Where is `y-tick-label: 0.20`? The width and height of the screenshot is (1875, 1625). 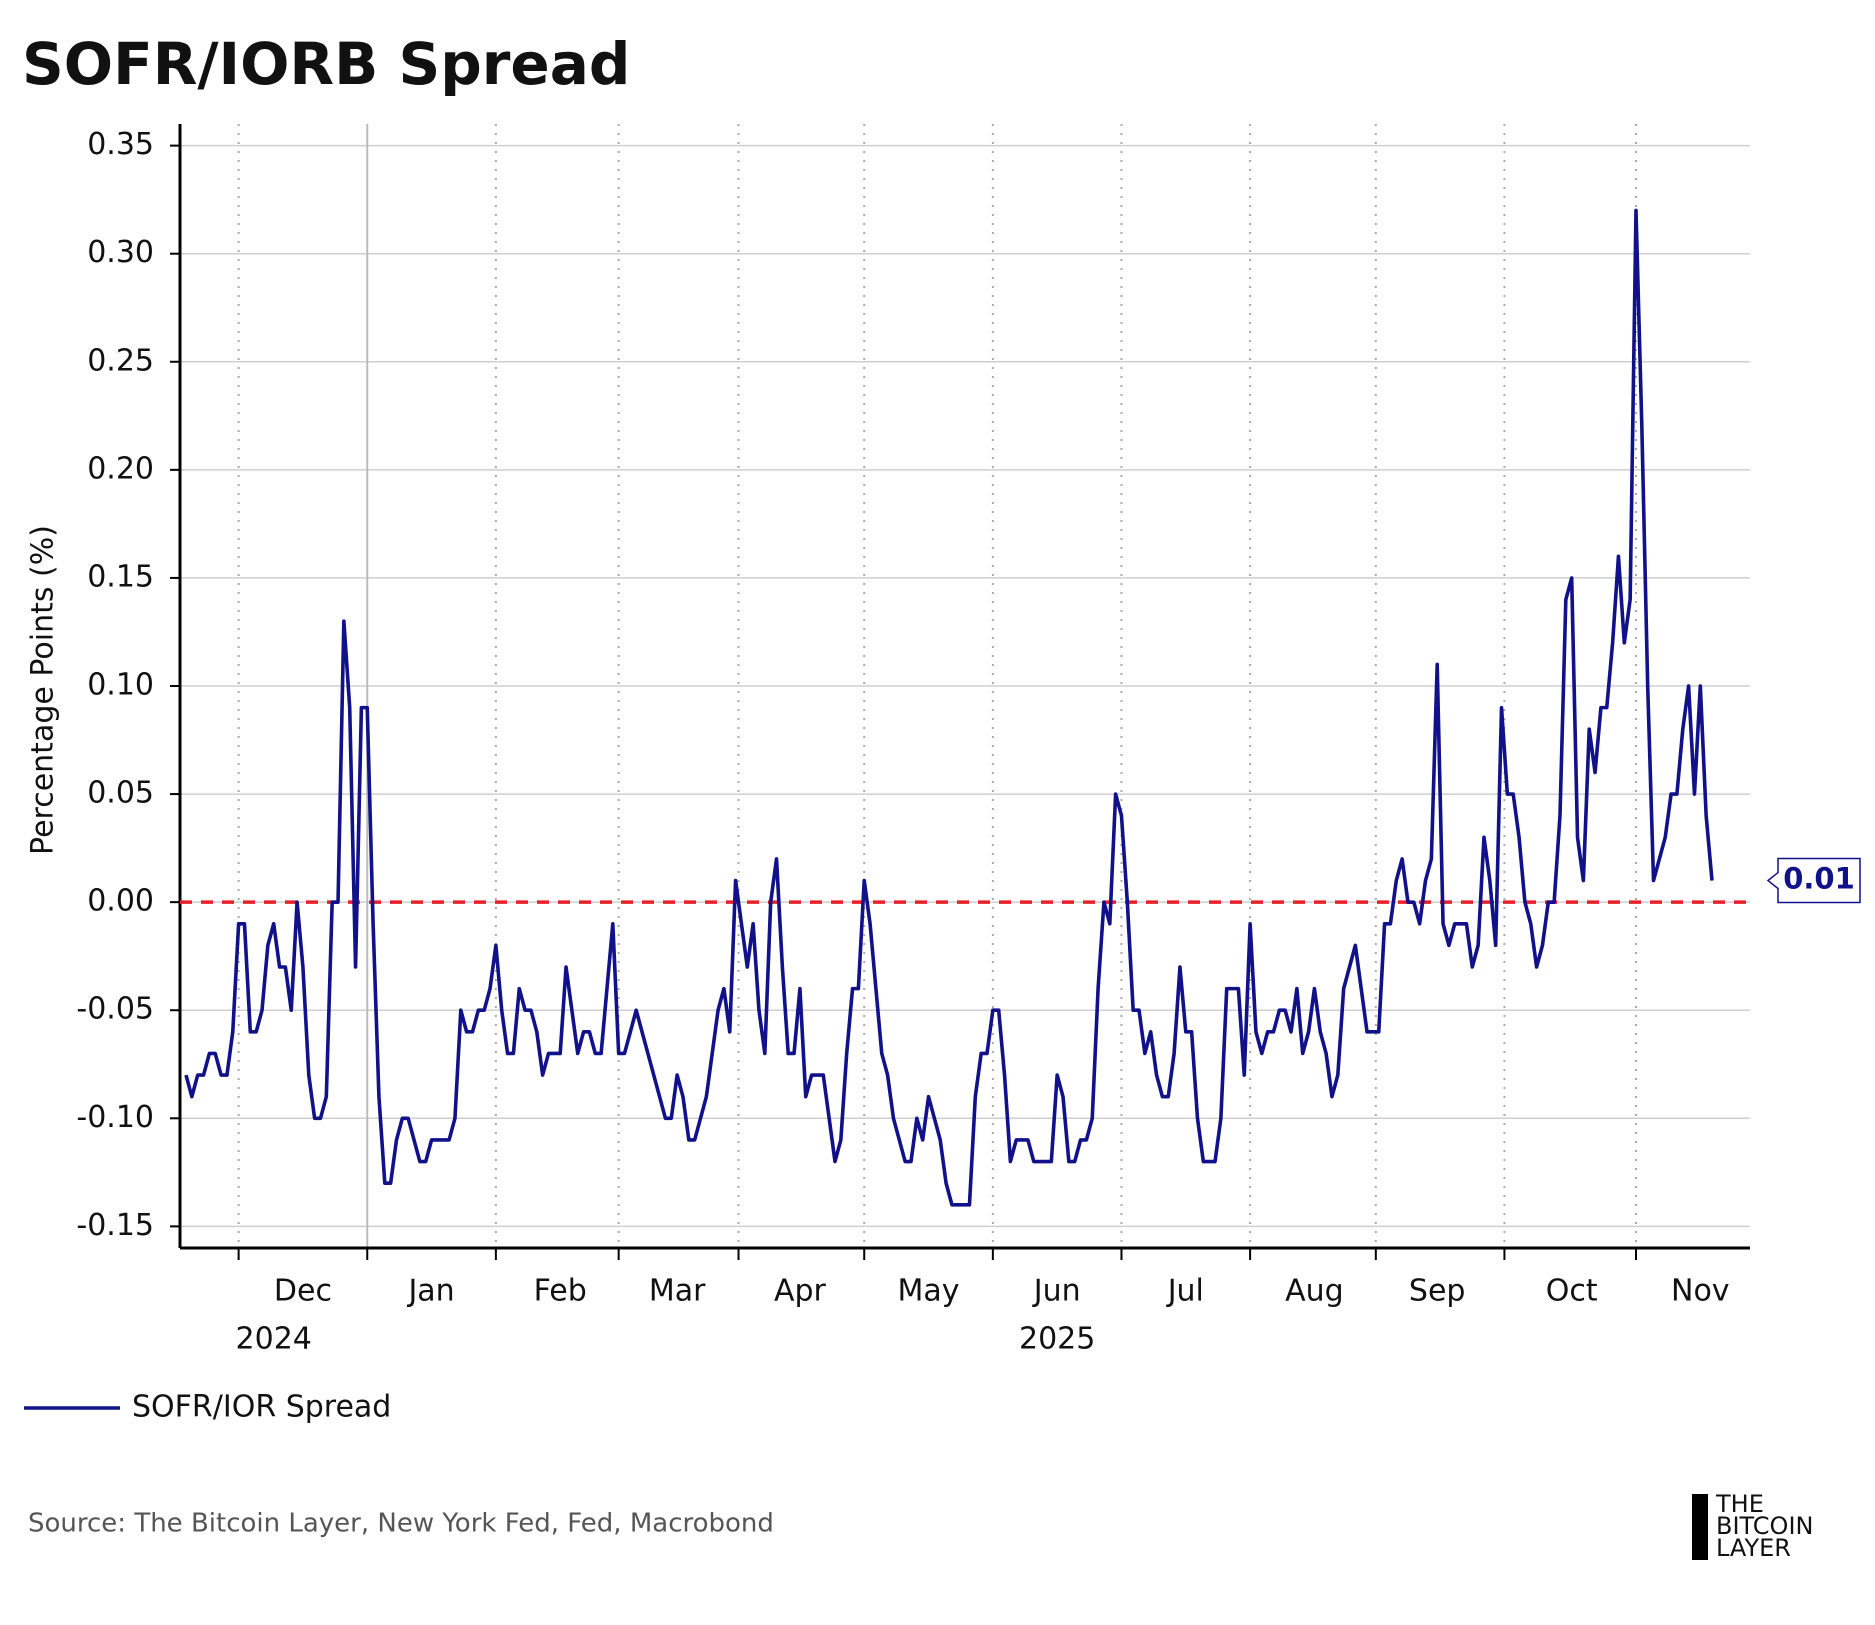 y-tick-label: 0.20 is located at coordinates (120, 468).